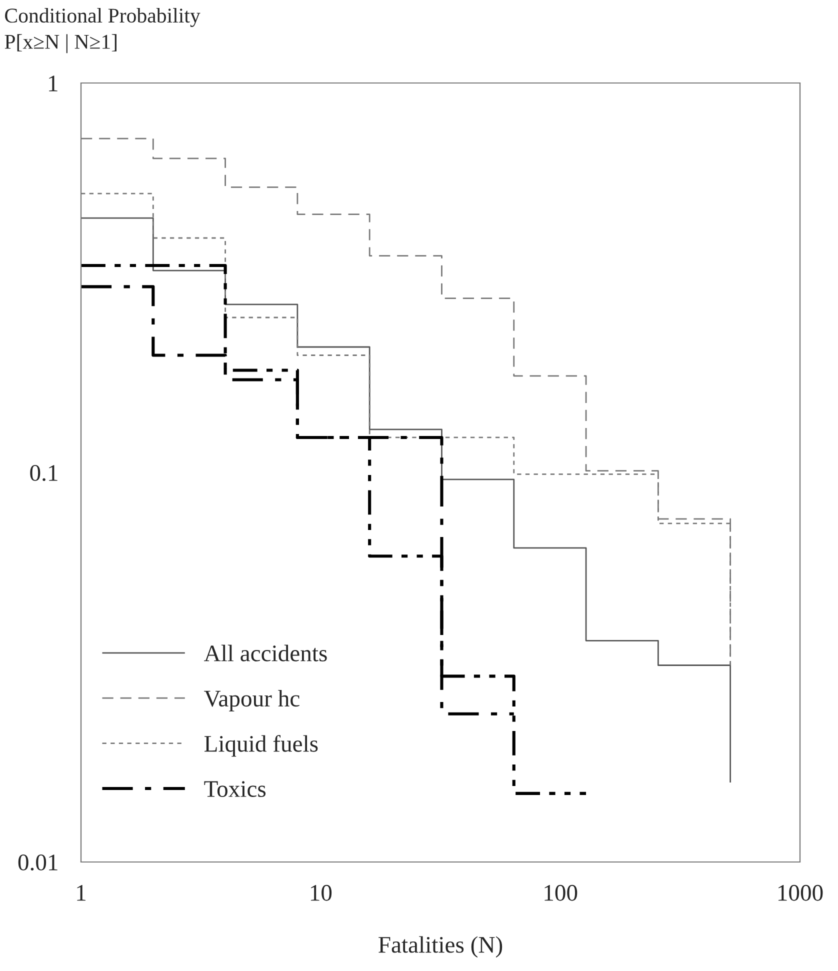  Describe the element at coordinates (561, 892) in the screenshot. I see `x-tick-label: 100` at that location.